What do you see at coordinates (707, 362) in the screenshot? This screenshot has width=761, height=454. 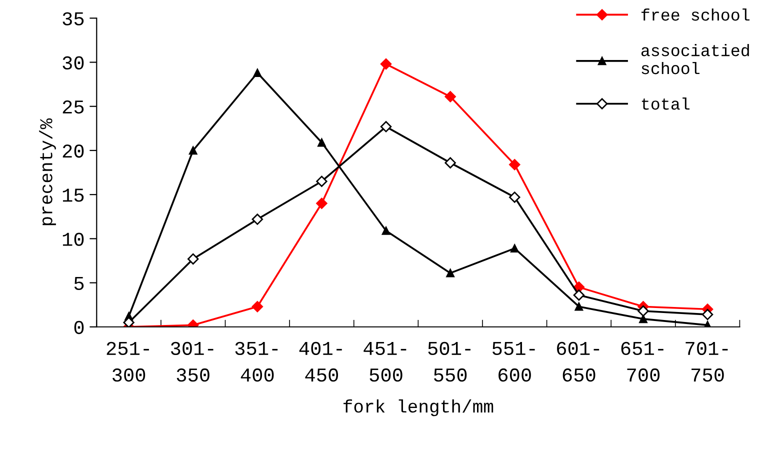 I see `x-tick-label: 701- 750` at bounding box center [707, 362].